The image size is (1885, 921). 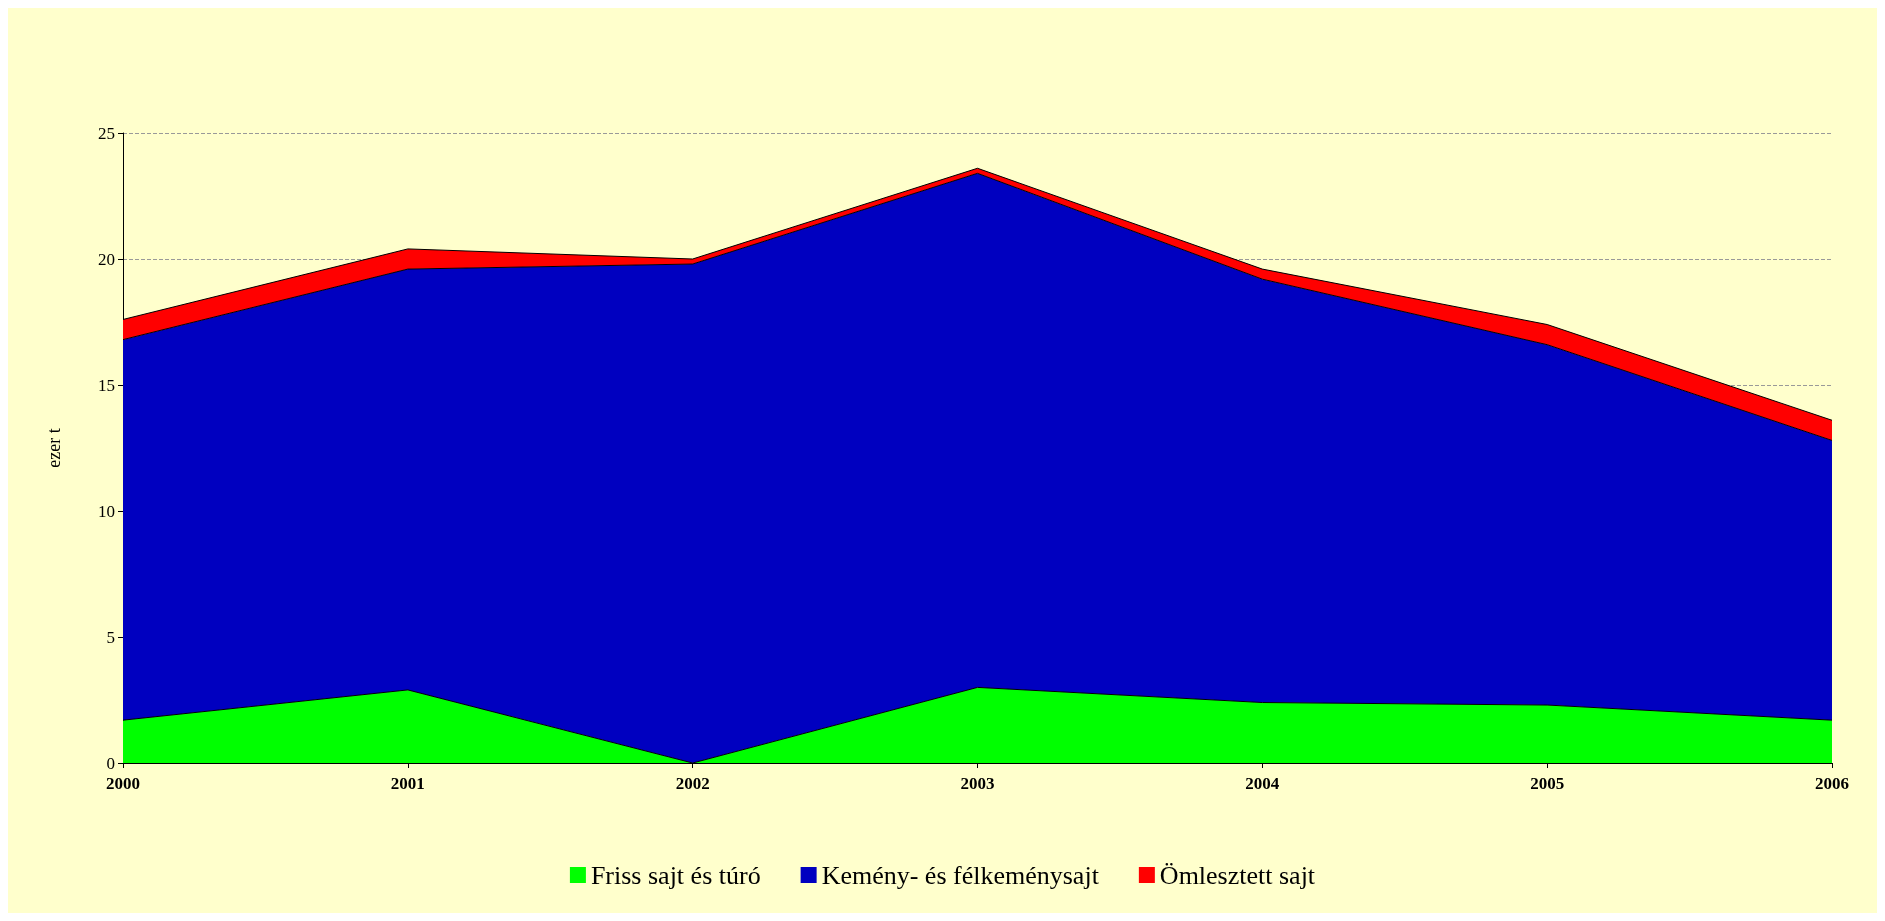 What do you see at coordinates (1262, 783) in the screenshot?
I see `x-tick-label: 2004` at bounding box center [1262, 783].